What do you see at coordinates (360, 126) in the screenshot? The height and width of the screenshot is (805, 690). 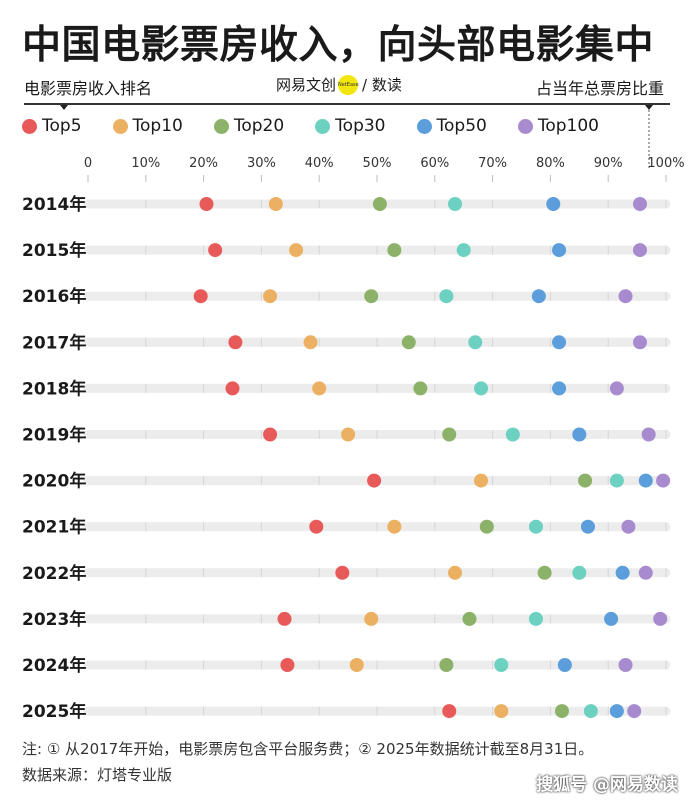 I see `legend-label: Top30` at bounding box center [360, 126].